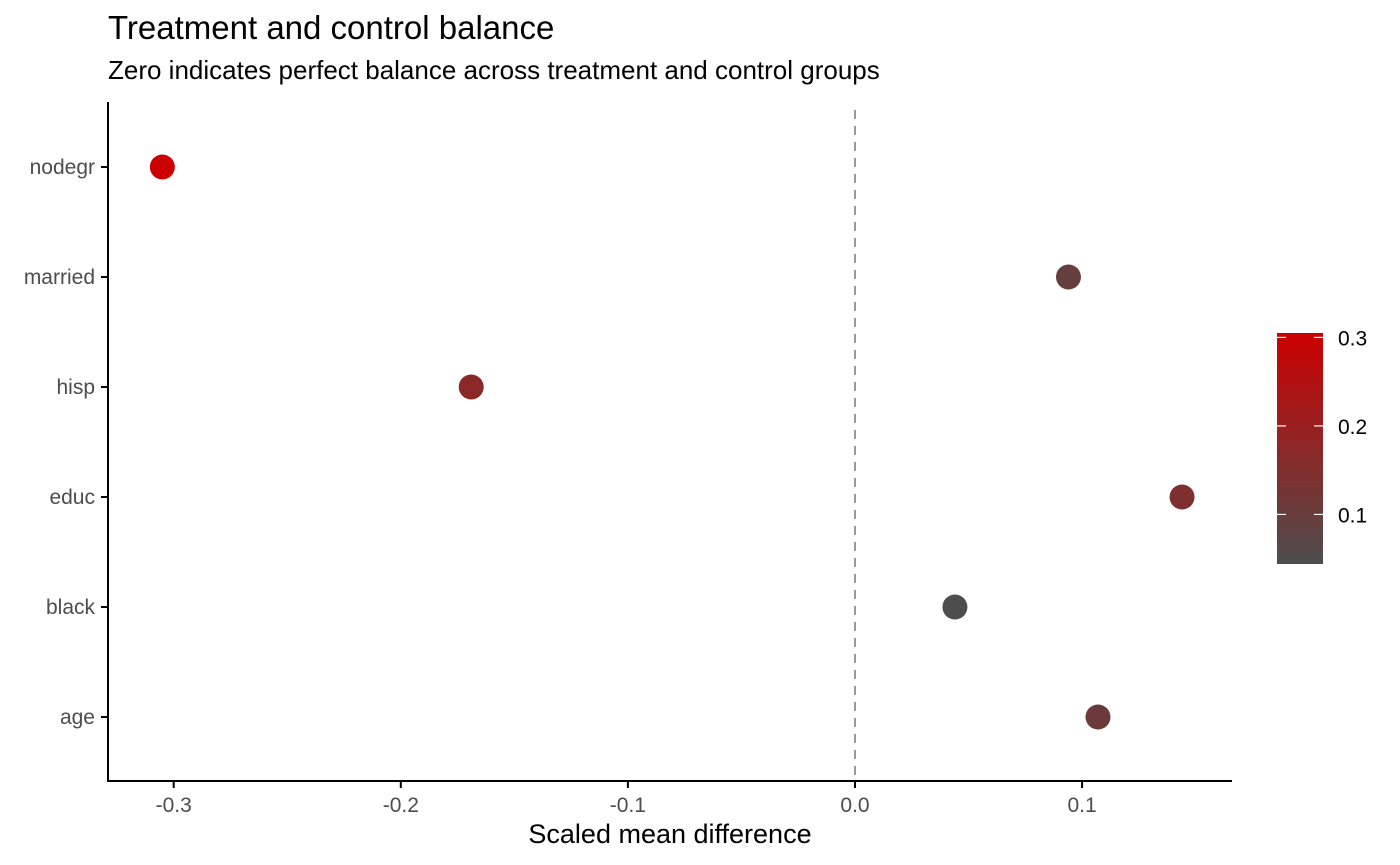 Image resolution: width=1400 pixels, height=865 pixels. I want to click on point-nodegr, so click(162, 167).